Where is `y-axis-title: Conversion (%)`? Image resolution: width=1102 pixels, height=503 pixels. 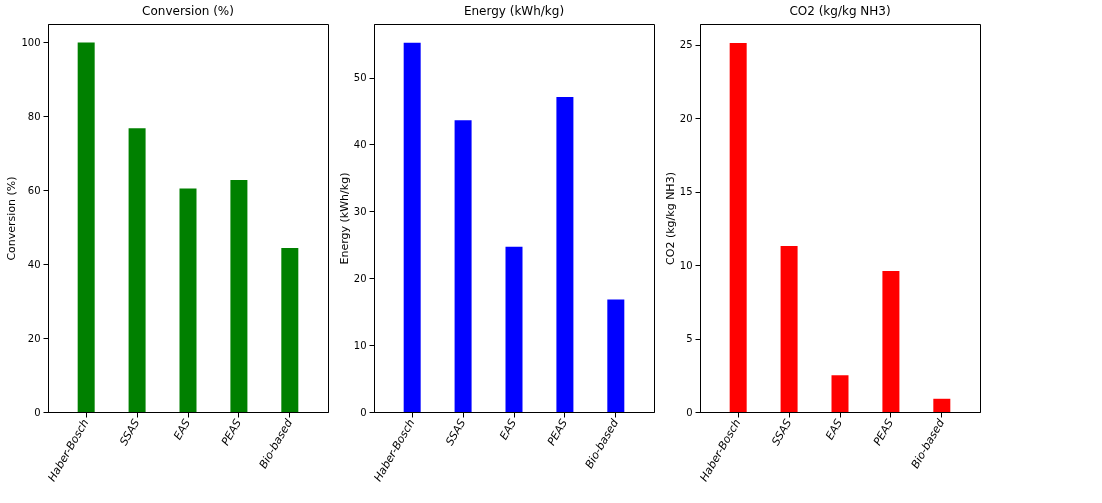
y-axis-title: Conversion (%) is located at coordinates (12, 218).